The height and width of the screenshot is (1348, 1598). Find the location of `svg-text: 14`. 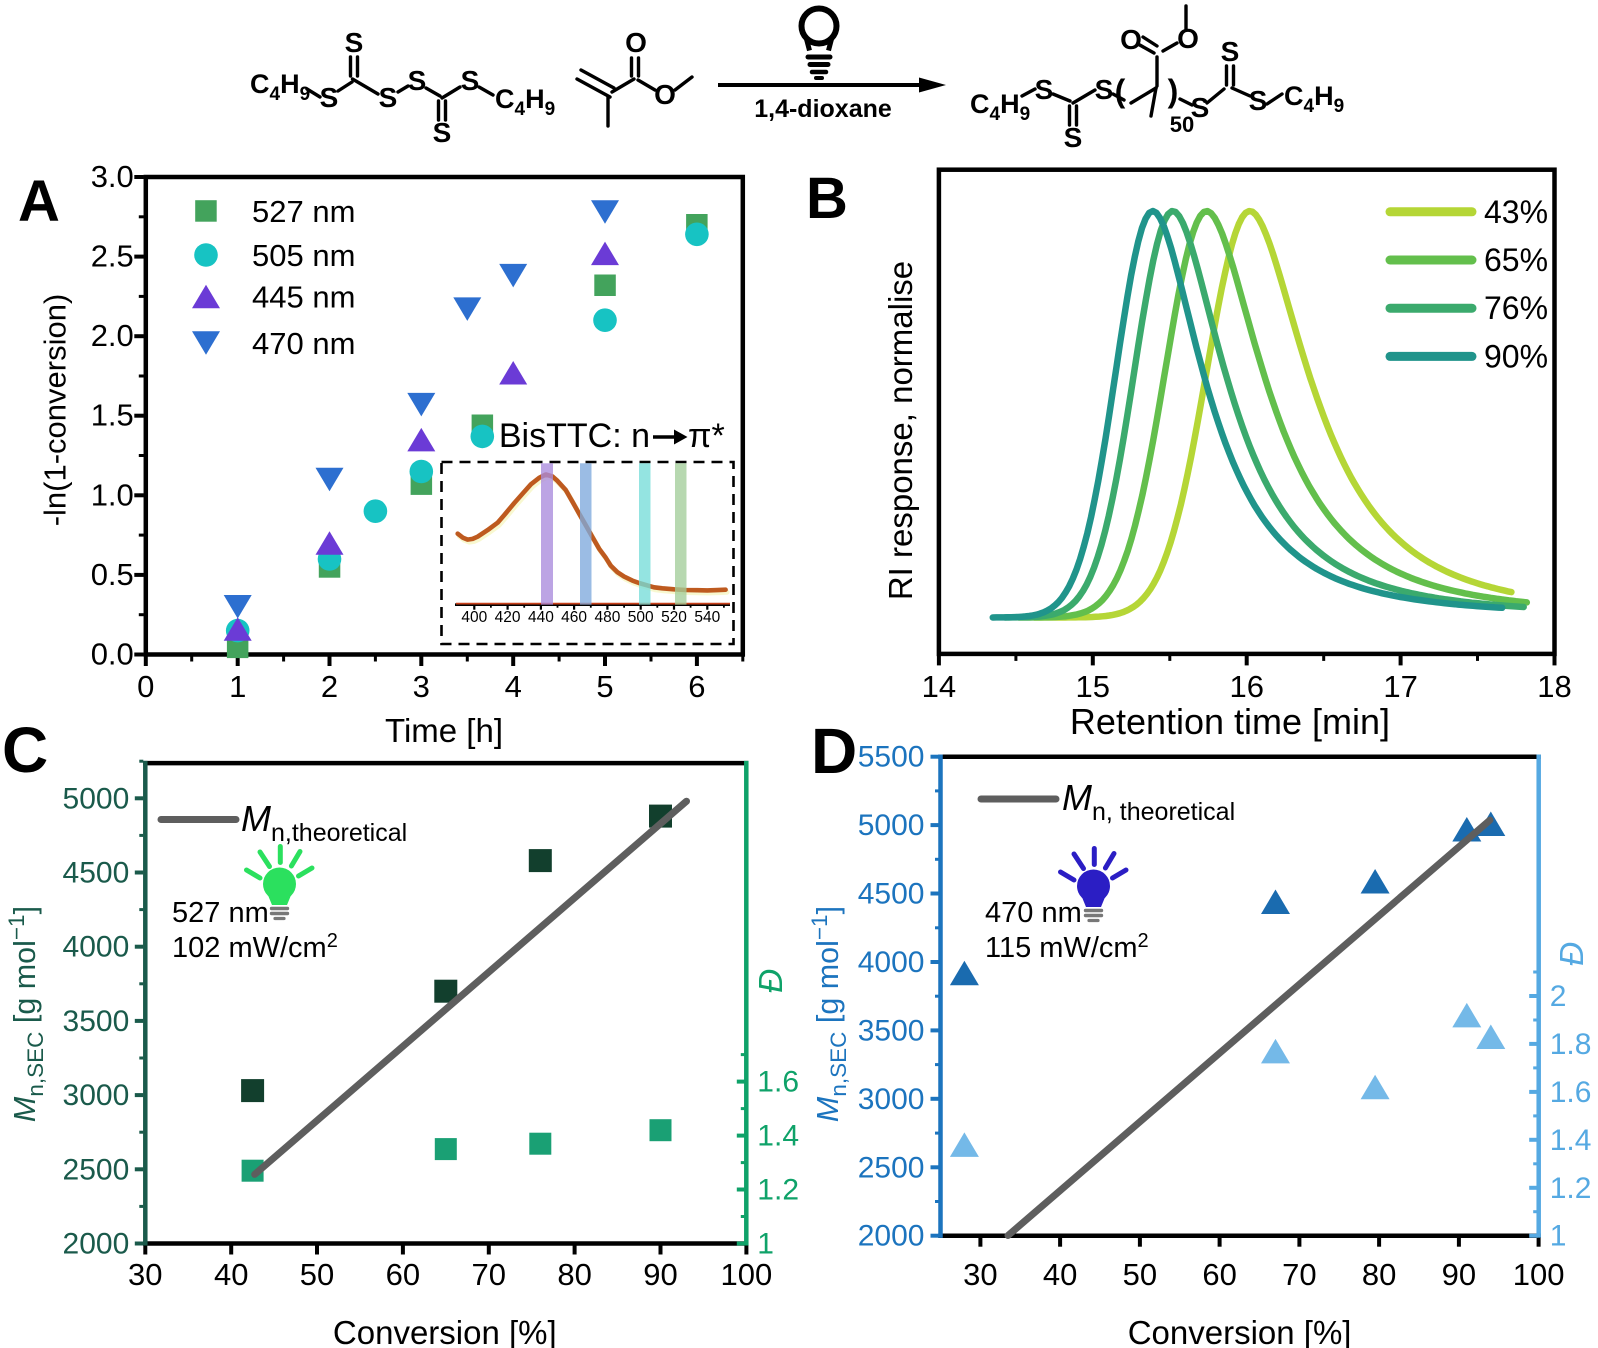

svg-text: 14 is located at coordinates (939, 686).